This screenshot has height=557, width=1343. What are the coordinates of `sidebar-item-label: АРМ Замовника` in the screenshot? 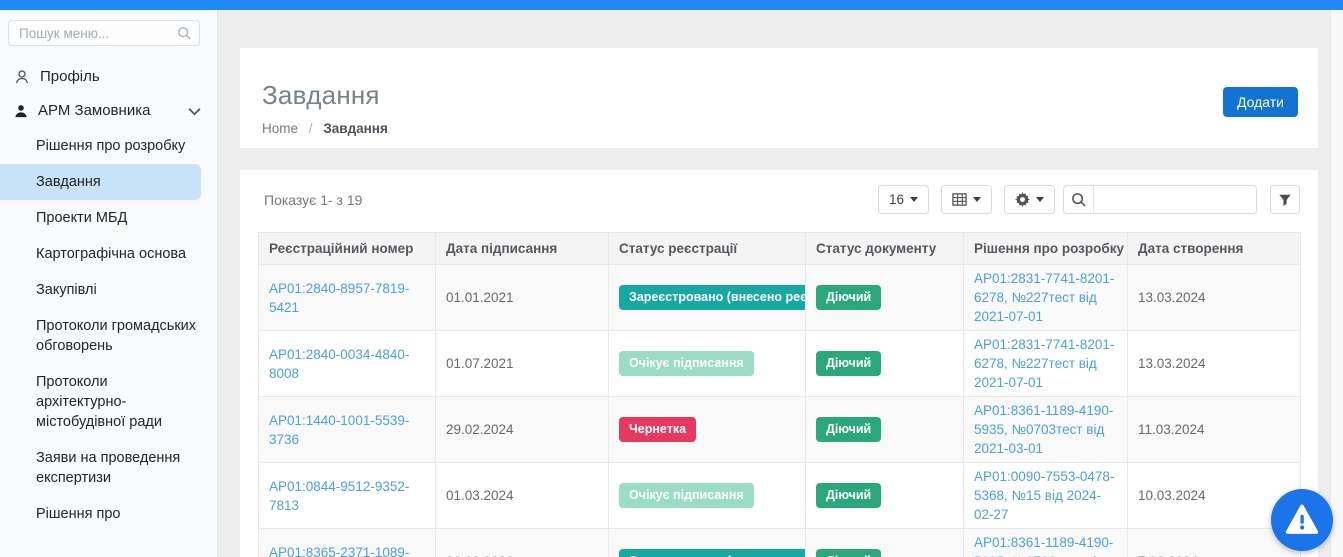 It's located at (94, 110).